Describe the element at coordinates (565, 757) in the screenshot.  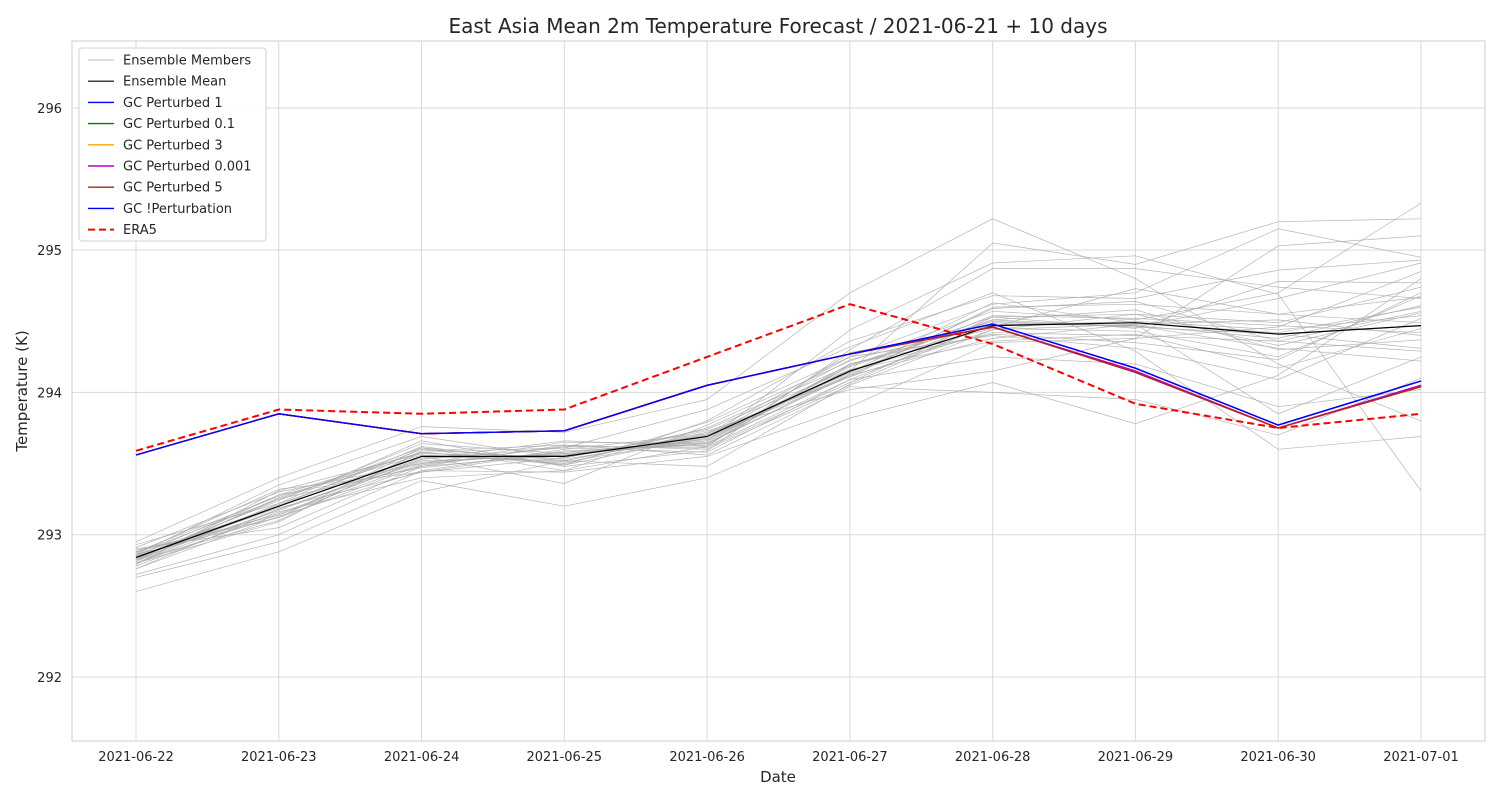
I see `x-tick-label: 2021-06-25` at that location.